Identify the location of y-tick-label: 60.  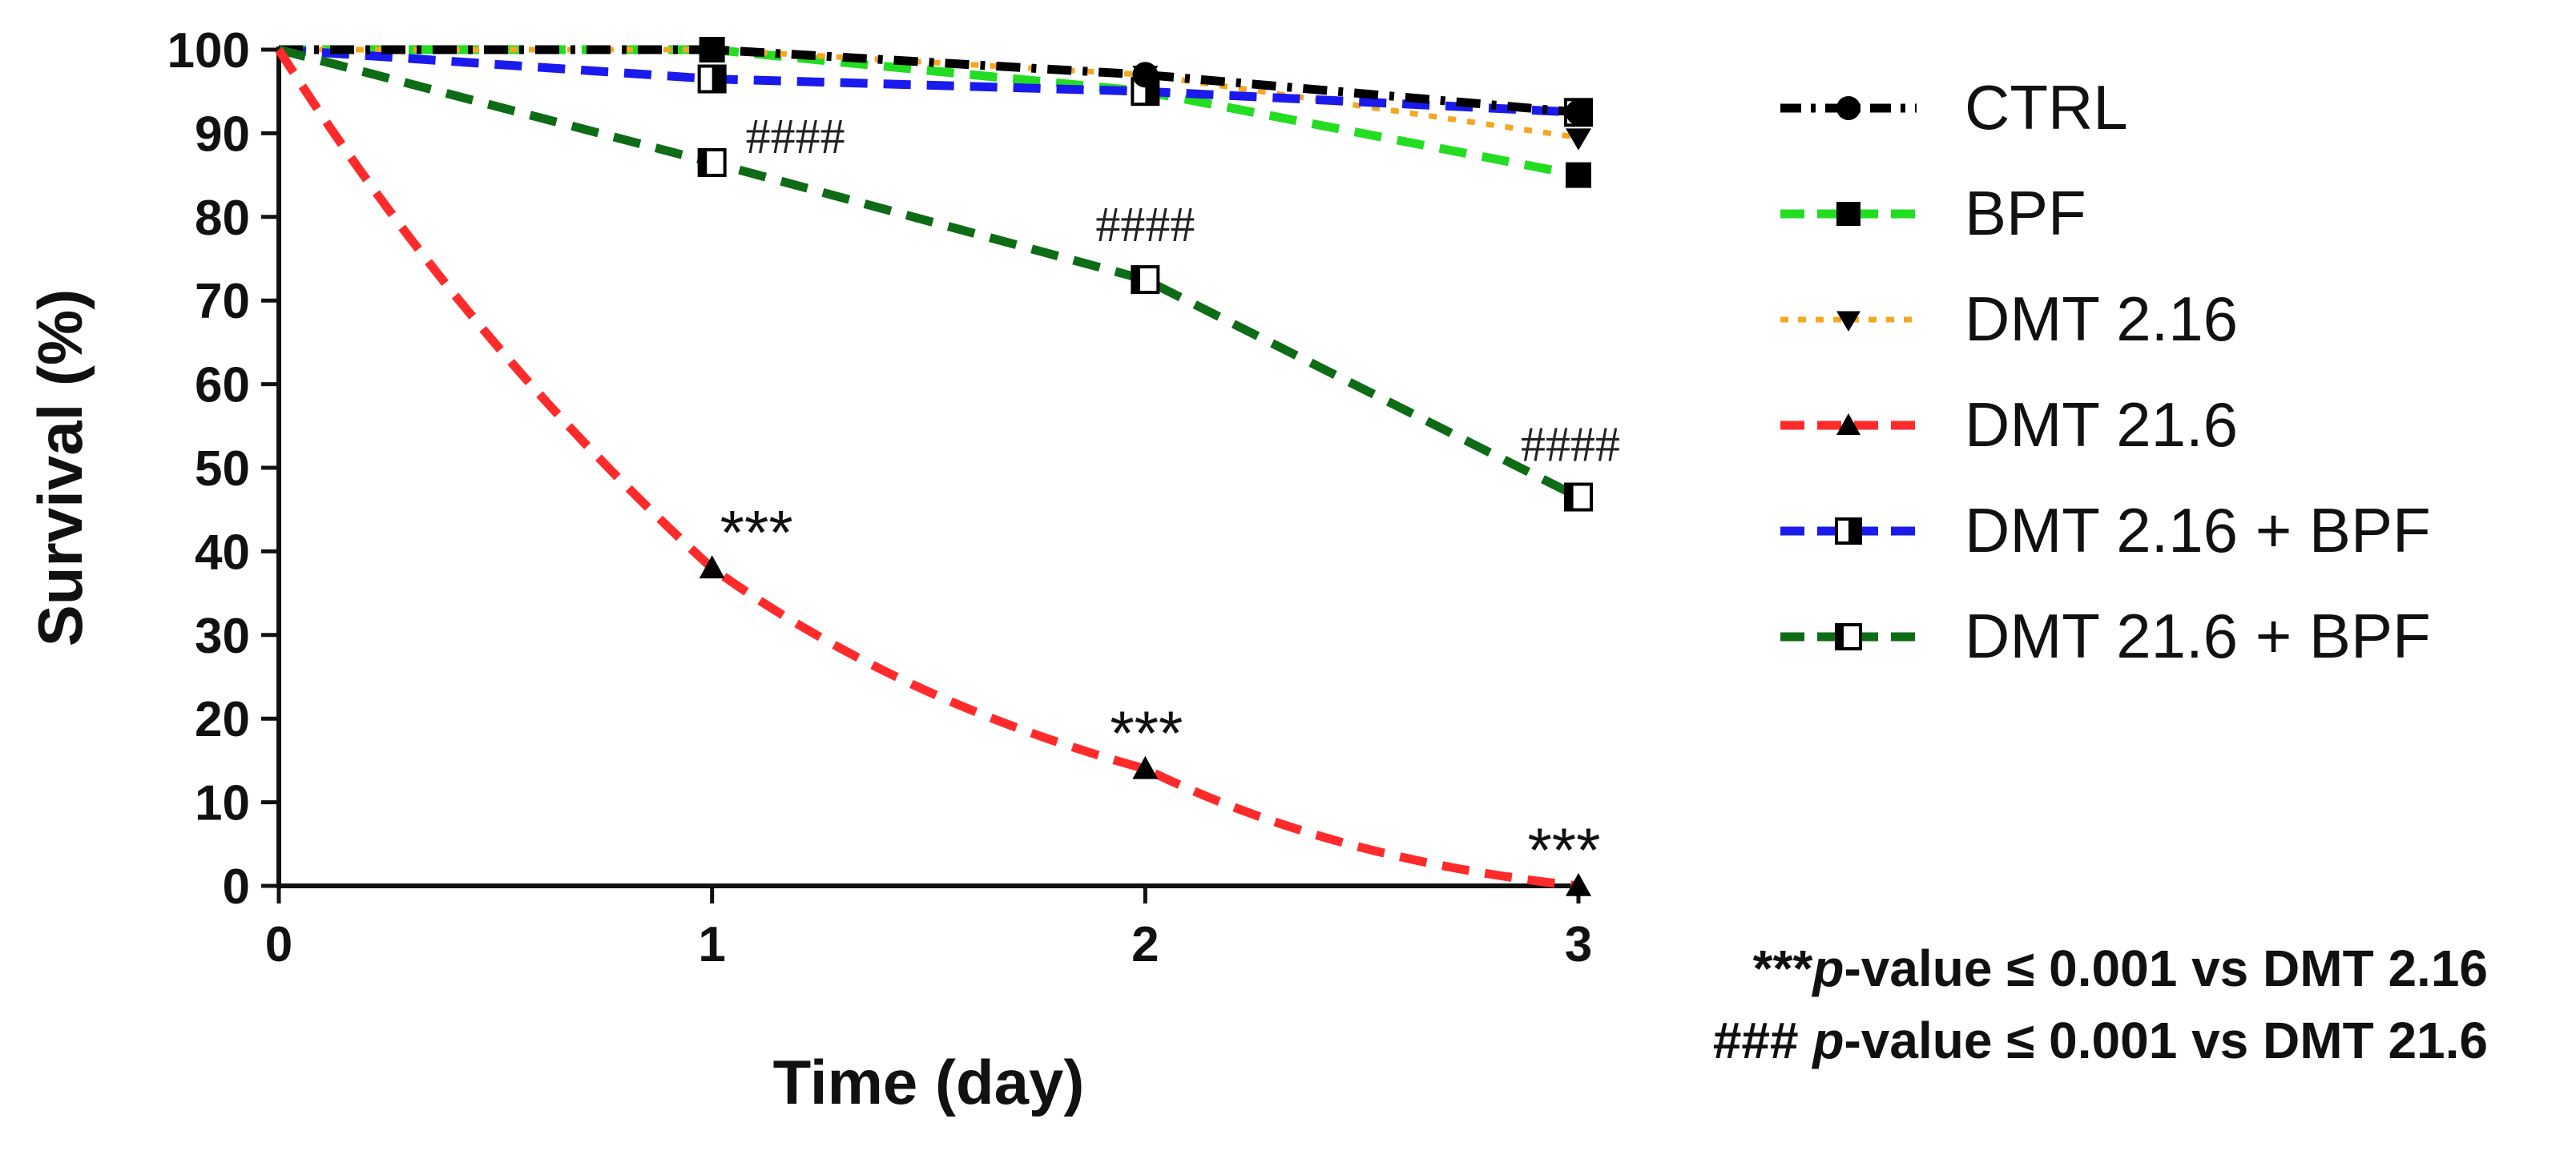
(222, 385).